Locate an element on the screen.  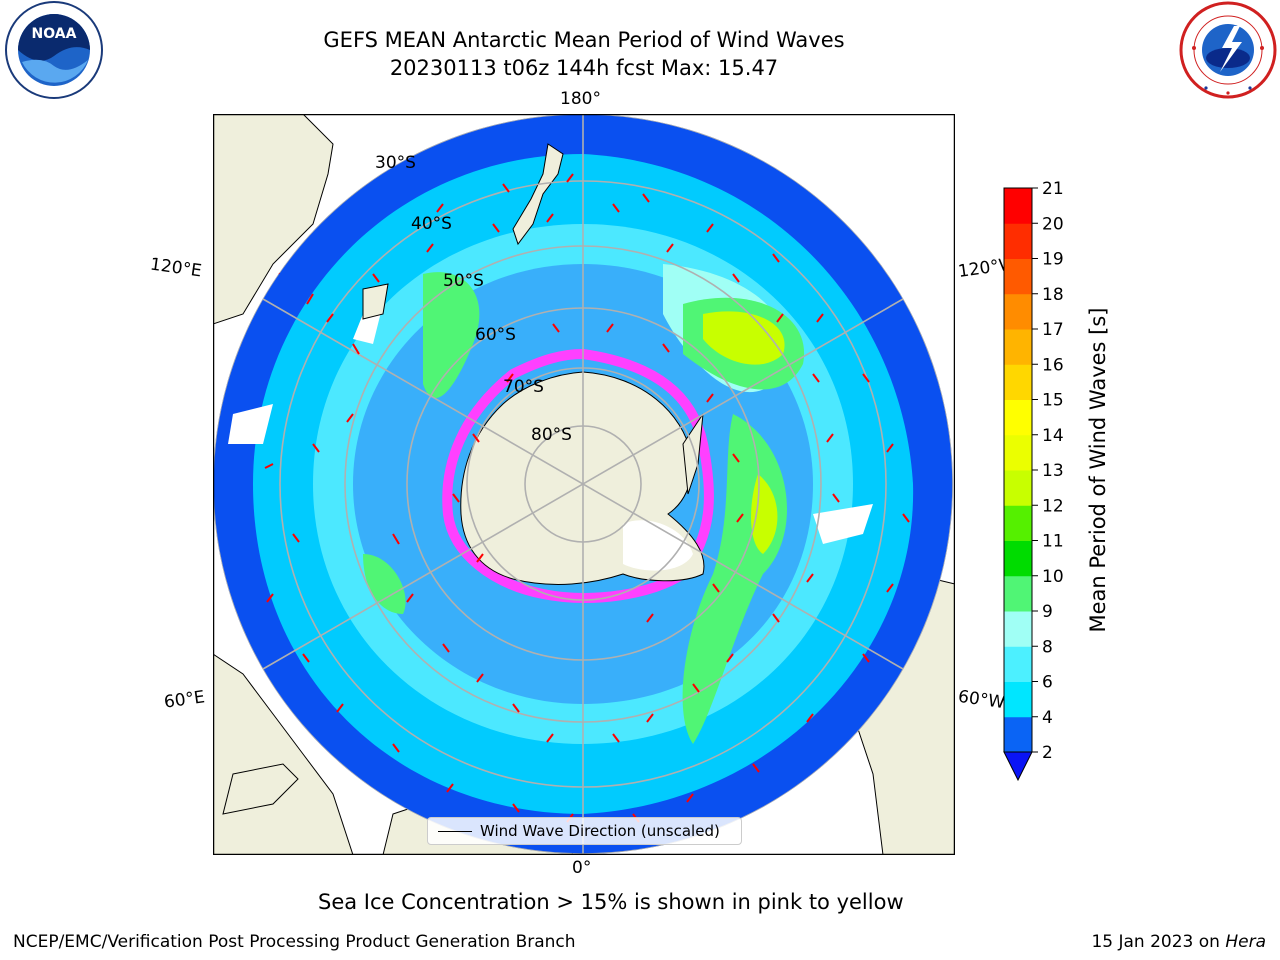
footer-date-text: 15 Jan 2023 on is located at coordinates (1158, 942).